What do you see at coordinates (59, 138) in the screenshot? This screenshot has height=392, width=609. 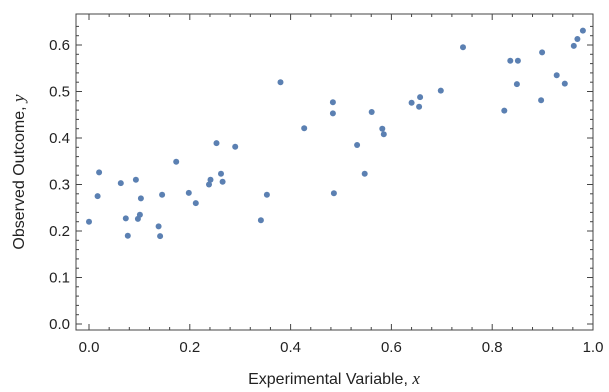 I see `y-tick-label: 0.4` at bounding box center [59, 138].